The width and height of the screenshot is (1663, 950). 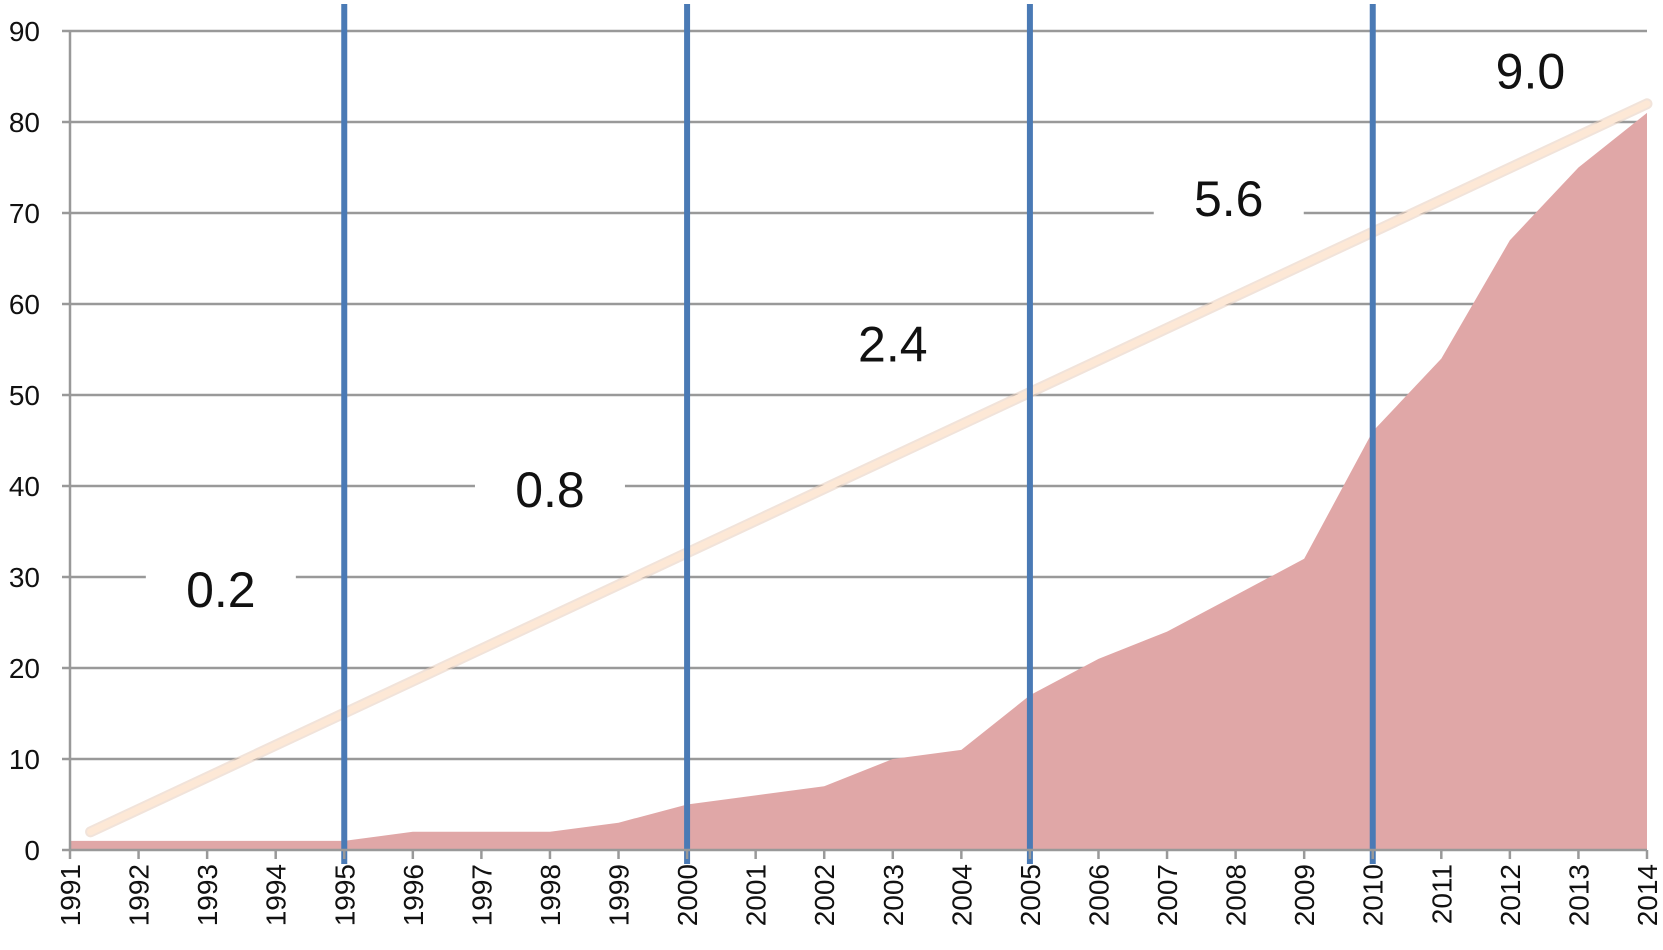 What do you see at coordinates (1167, 895) in the screenshot?
I see `x-tick-label-2007: 2007` at bounding box center [1167, 895].